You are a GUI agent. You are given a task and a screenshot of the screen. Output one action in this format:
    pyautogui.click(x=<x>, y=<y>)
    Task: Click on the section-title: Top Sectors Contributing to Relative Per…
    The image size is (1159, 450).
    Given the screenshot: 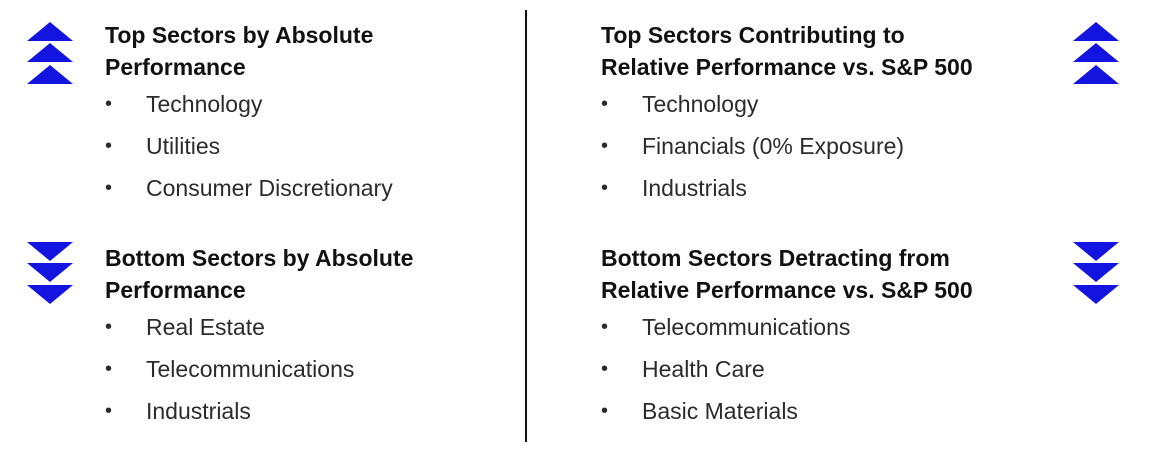 What is the action you would take?
    pyautogui.click(x=787, y=51)
    